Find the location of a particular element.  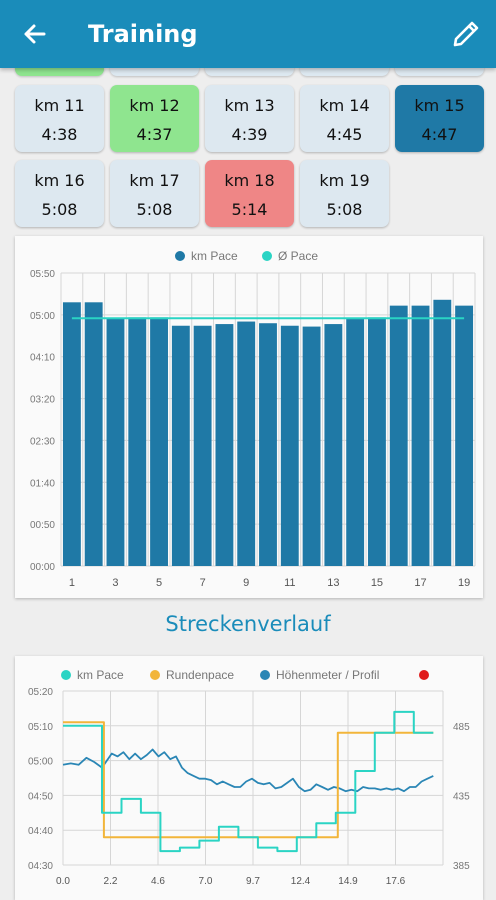

arrow-back-icon is located at coordinates (35, 34).